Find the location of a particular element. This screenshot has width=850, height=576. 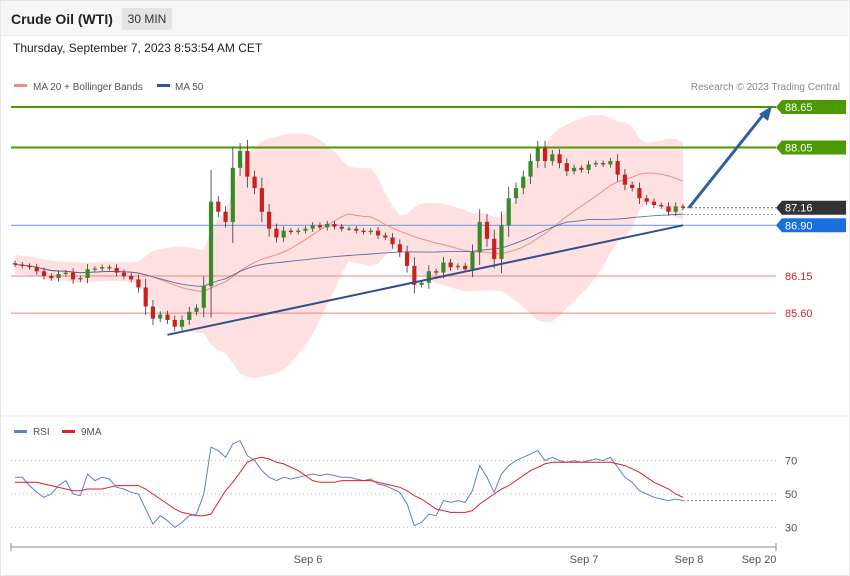

projection-arrowhead is located at coordinates (765, 113).